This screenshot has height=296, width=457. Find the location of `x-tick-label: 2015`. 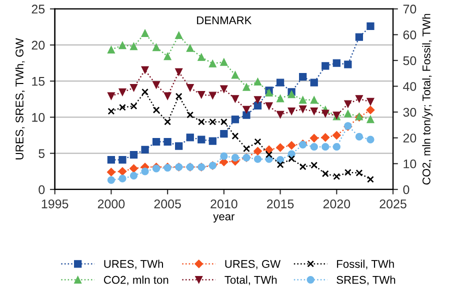

x-tick-label: 2015 is located at coordinates (280, 203).